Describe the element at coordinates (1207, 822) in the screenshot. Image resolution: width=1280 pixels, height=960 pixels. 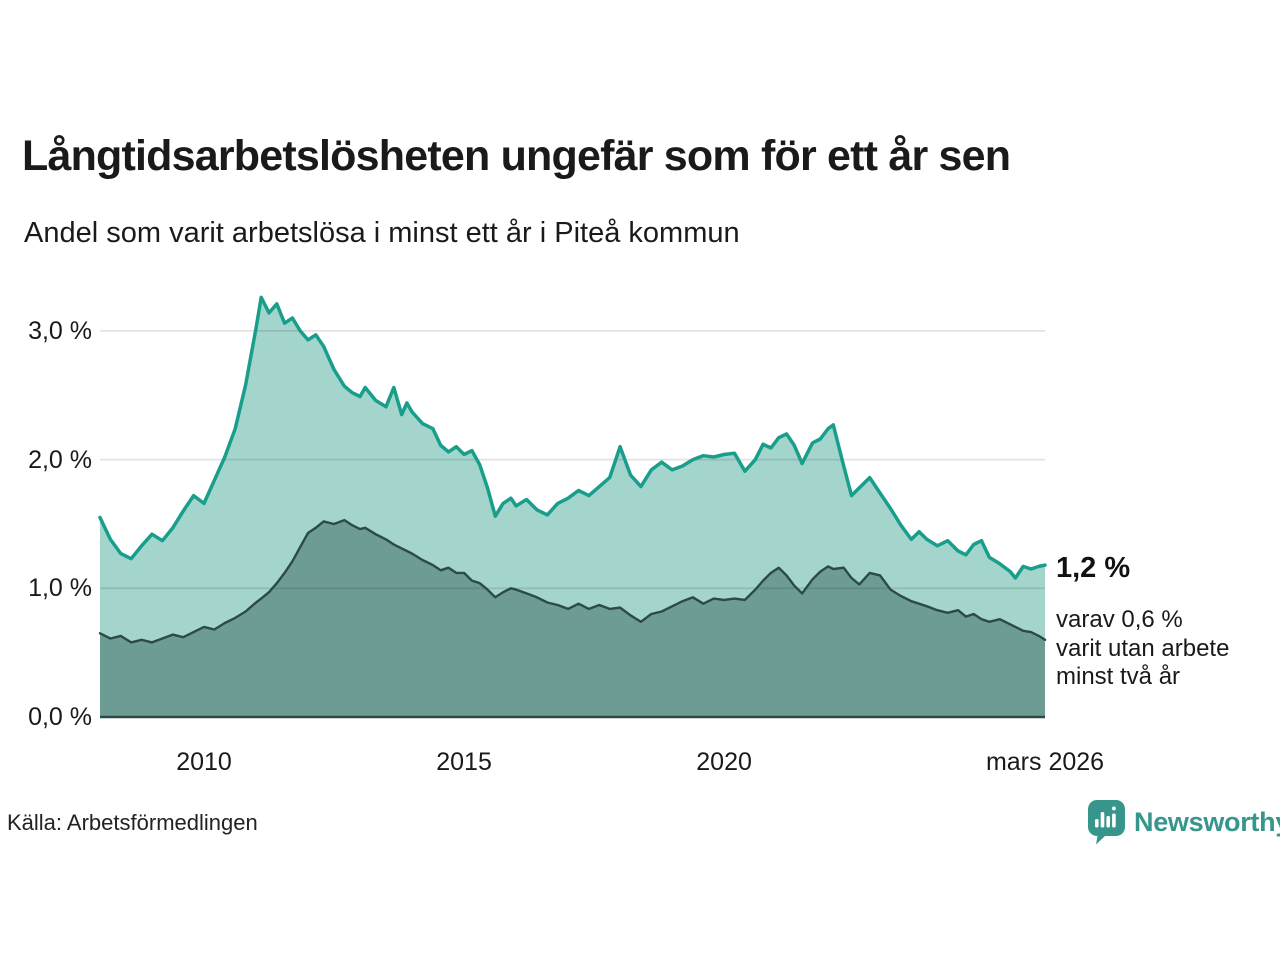
I see `newsworthy-wordmark: Newsworthy` at that location.